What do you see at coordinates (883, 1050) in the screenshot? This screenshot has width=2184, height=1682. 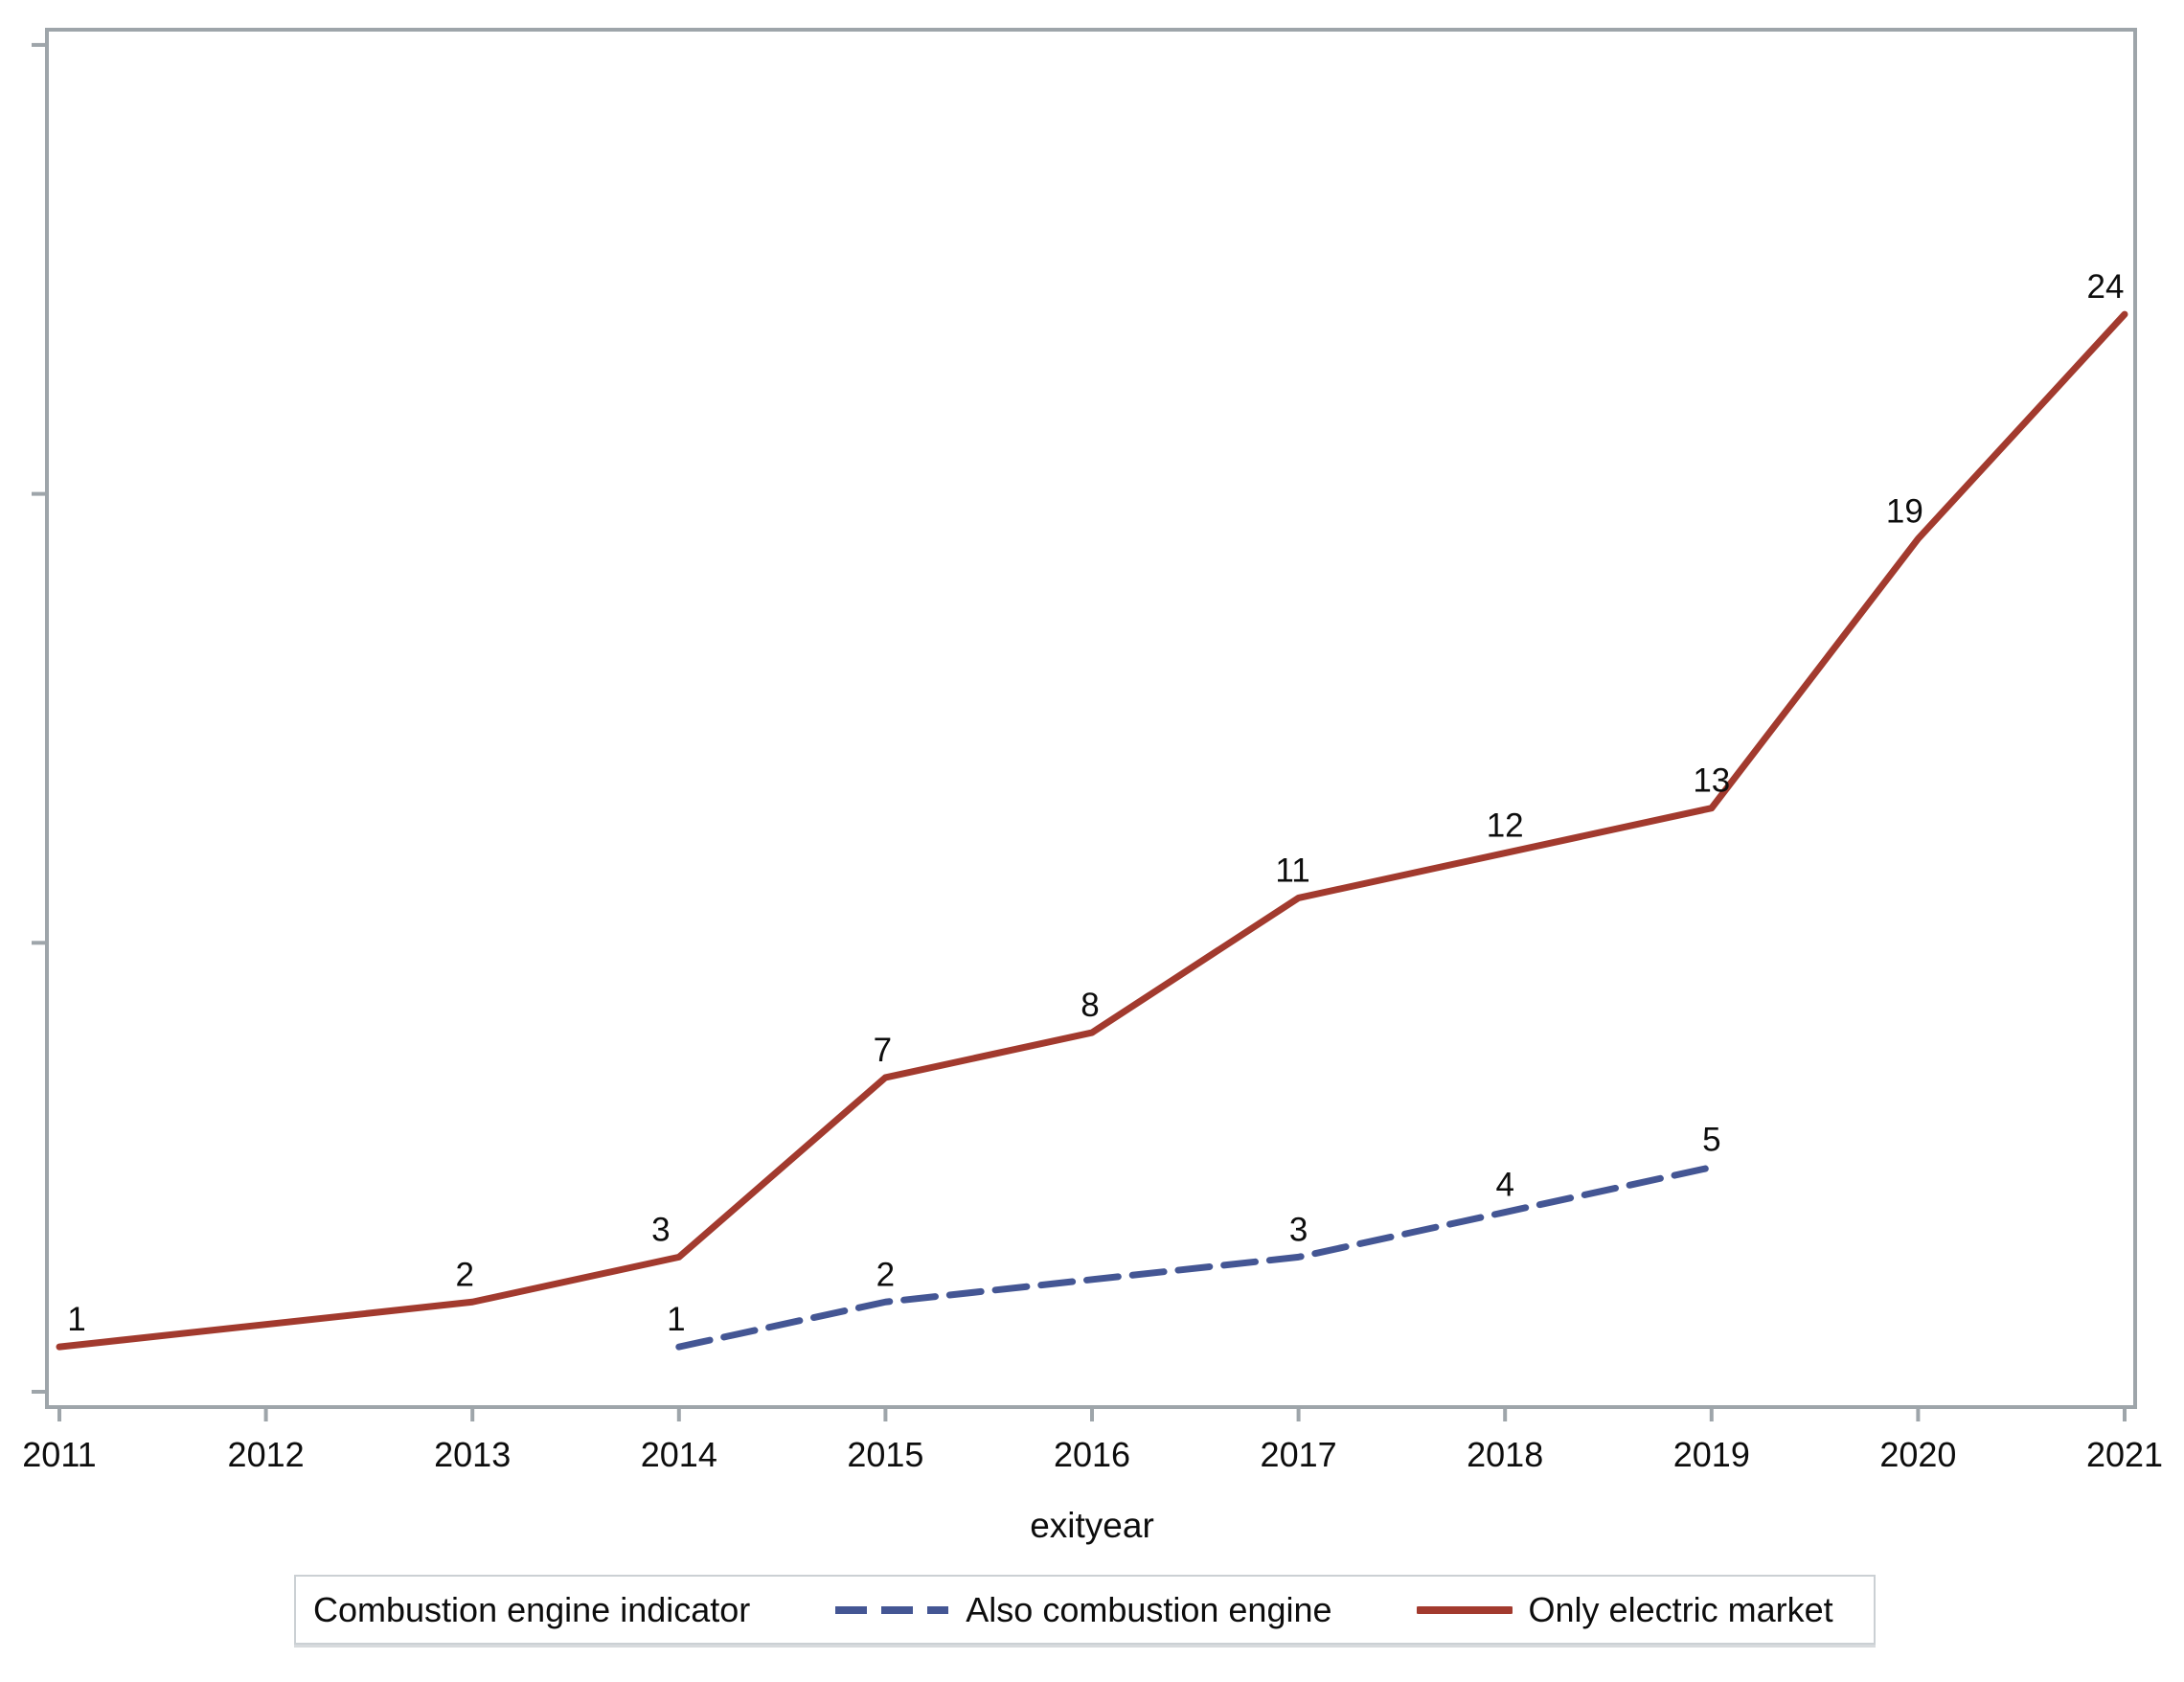 I see `data-label: 7` at bounding box center [883, 1050].